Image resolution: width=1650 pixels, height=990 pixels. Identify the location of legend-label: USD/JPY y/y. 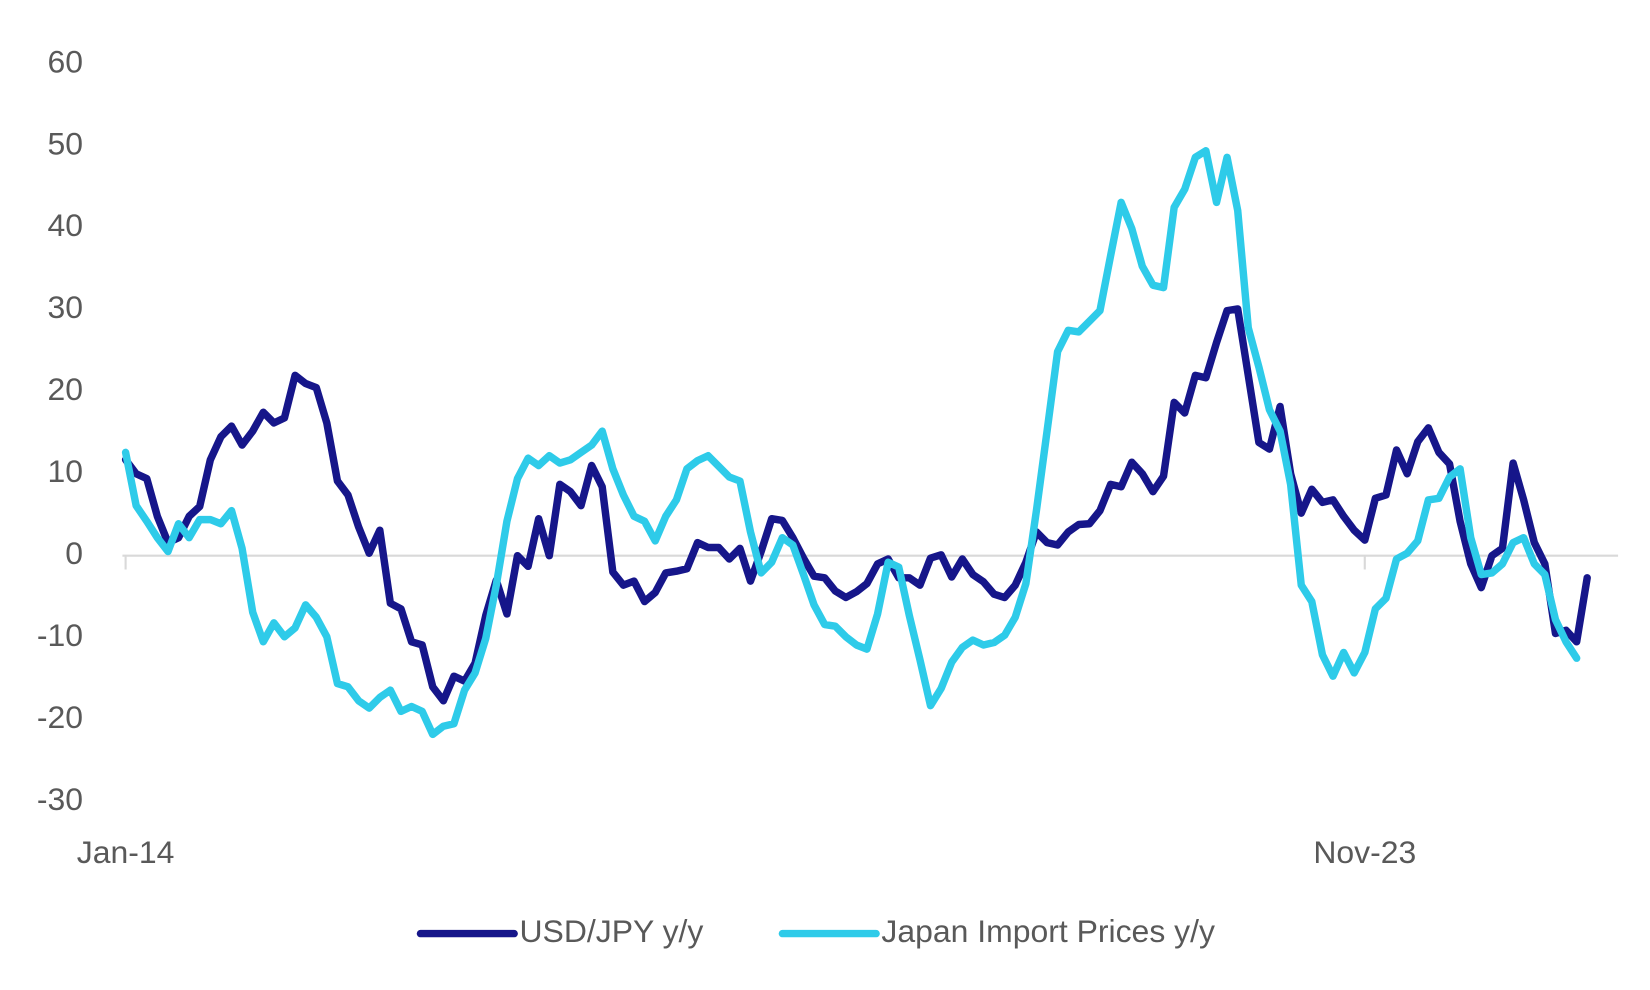
(611, 931).